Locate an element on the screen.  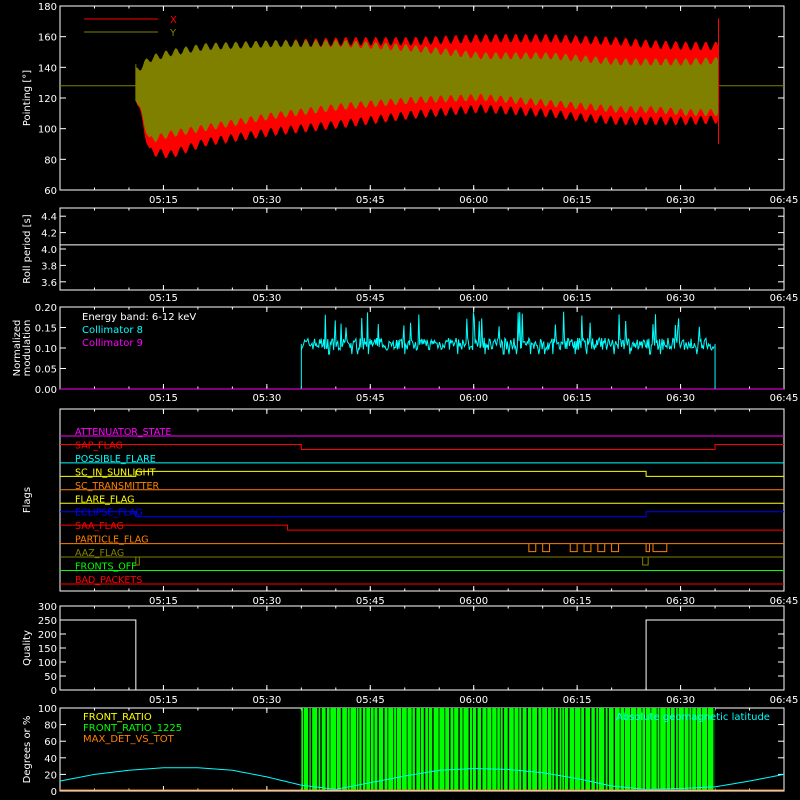
y-tick-label: 0.15 is located at coordinates (46, 329).